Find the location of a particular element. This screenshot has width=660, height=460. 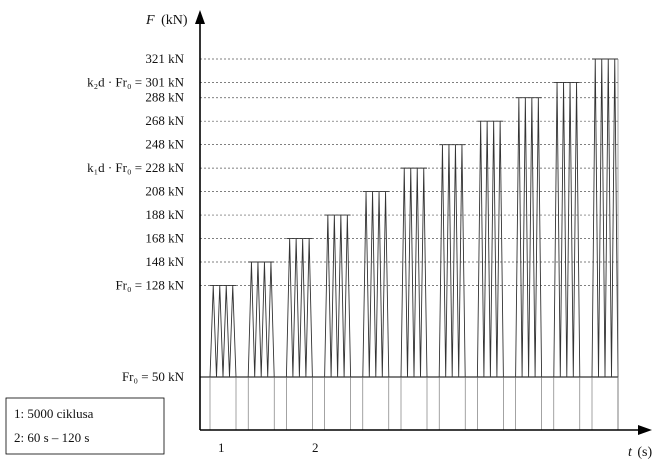

x-marker-2: 2 is located at coordinates (315, 447).